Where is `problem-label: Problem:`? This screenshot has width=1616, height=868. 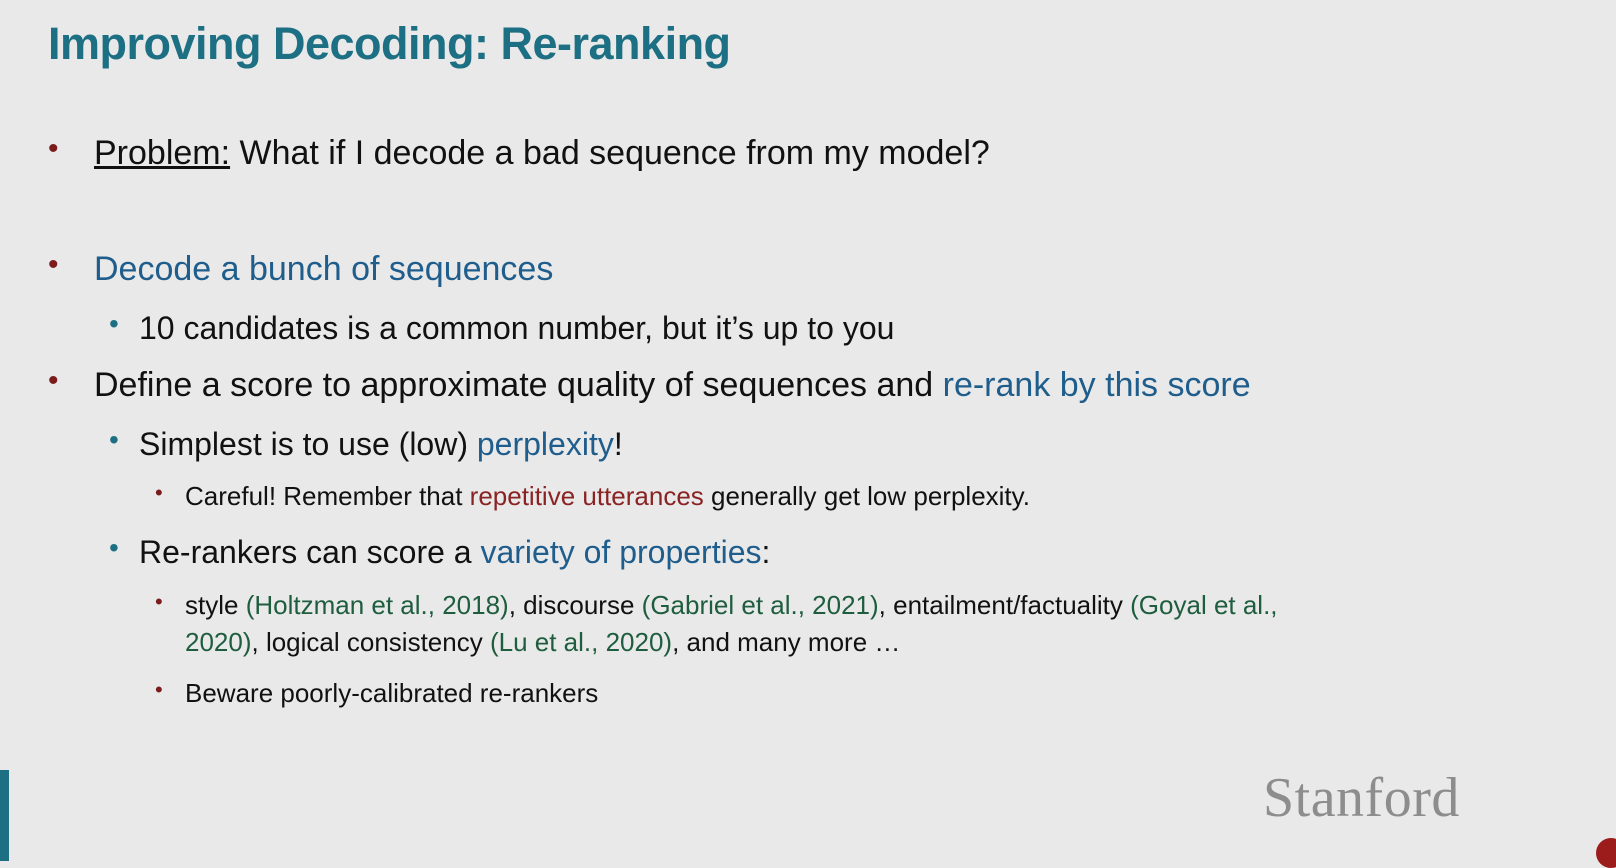
problem-label: Problem: is located at coordinates (162, 153).